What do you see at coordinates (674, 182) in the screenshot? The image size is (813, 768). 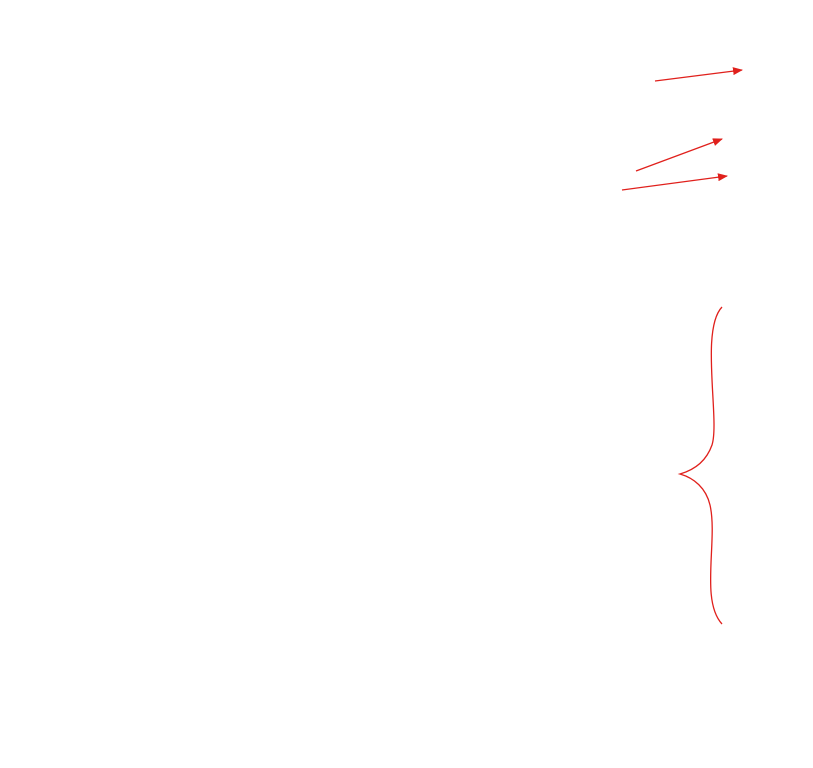 I see `arrow-to-cash` at bounding box center [674, 182].